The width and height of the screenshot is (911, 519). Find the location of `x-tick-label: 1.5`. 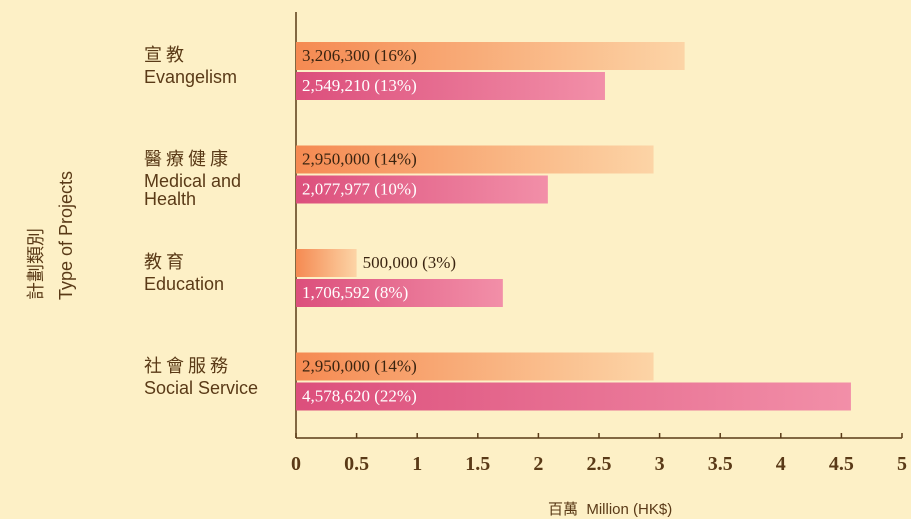

x-tick-label: 1.5 is located at coordinates (477, 464).